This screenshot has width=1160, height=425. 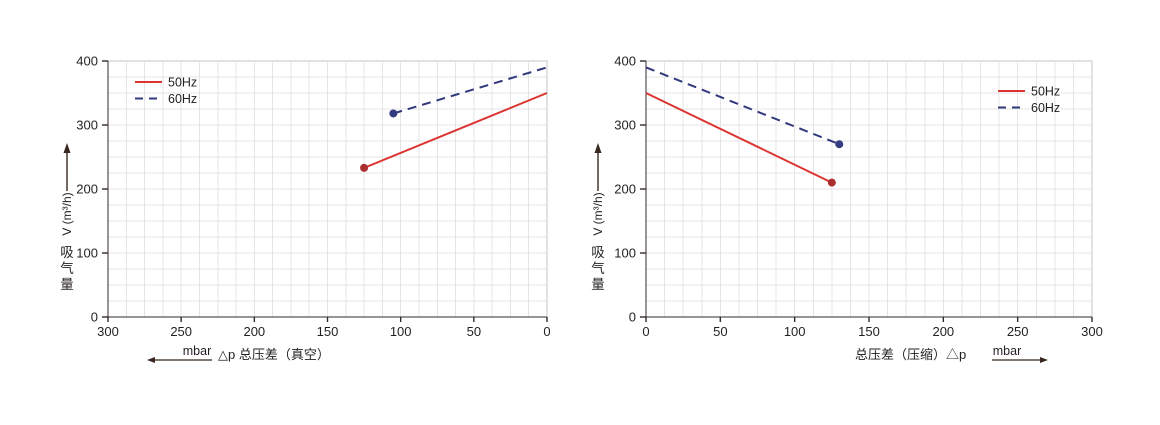 What do you see at coordinates (274, 354) in the screenshot?
I see `x-axis-caption: △p 总压差（真空）` at bounding box center [274, 354].